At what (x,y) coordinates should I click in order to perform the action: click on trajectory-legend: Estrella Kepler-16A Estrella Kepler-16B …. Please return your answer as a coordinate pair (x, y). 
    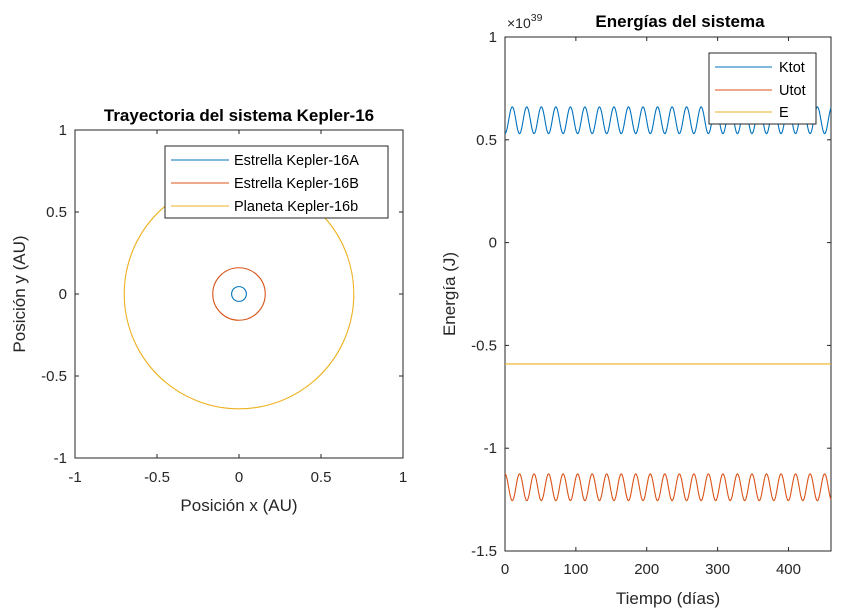
    Looking at the image, I should click on (276, 182).